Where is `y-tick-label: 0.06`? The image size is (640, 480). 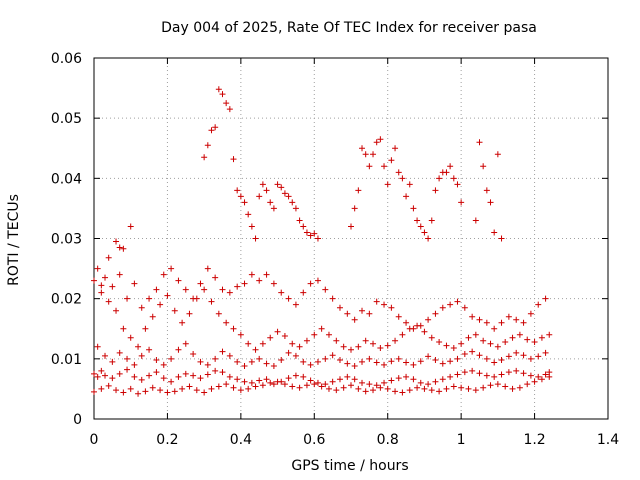 y-tick-label: 0.06 is located at coordinates (66, 59).